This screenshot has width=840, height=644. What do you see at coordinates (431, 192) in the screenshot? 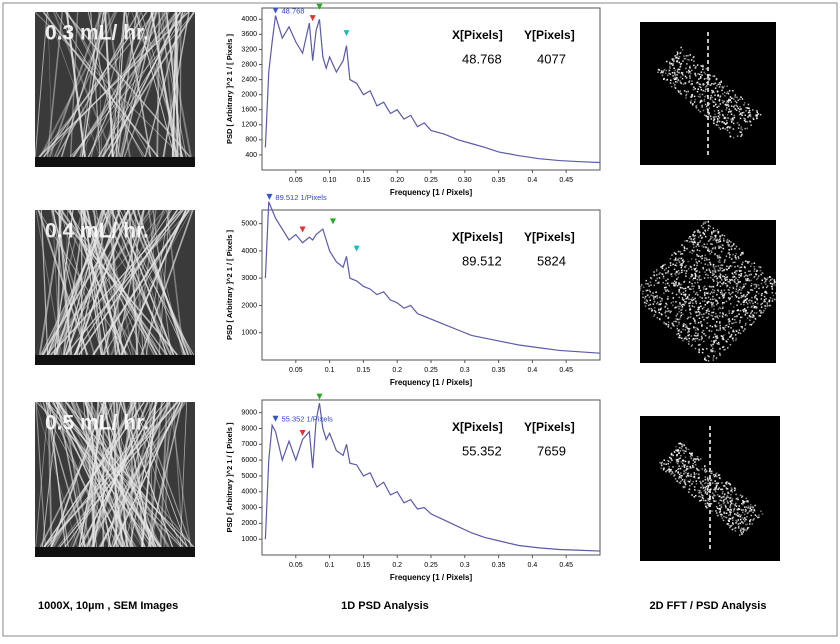
I see `x-axis-label: Frequency [1 / Pixels]` at bounding box center [431, 192].